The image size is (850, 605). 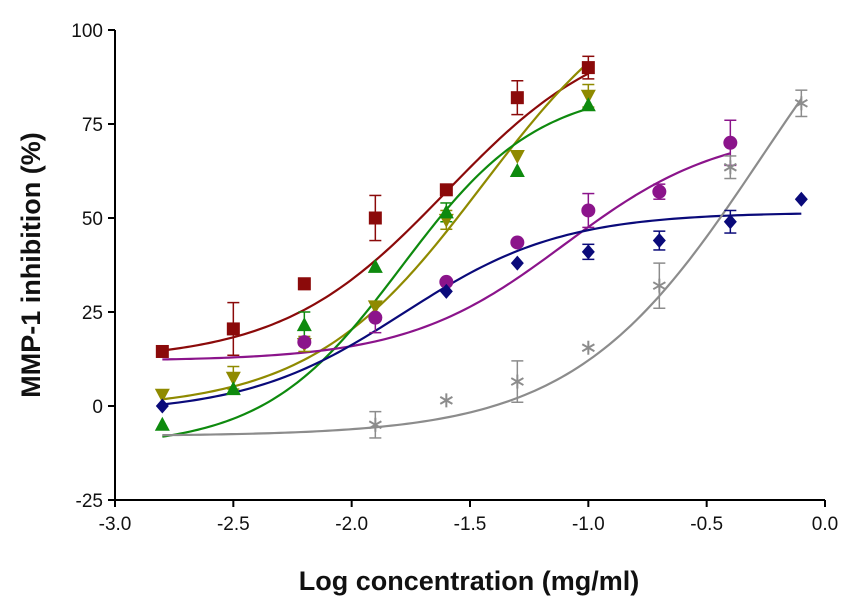 I want to click on x-tick-label: -1.0, so click(x=588, y=524).